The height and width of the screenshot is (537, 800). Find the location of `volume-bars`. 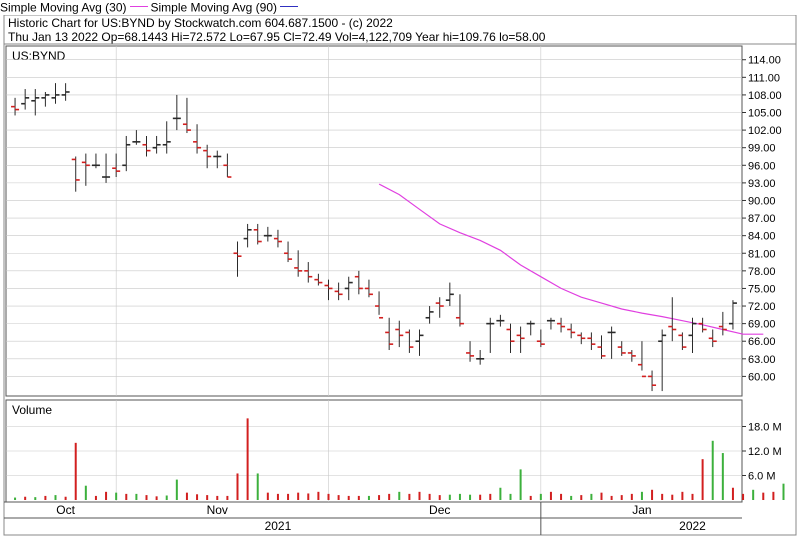

volume-bars is located at coordinates (399, 459).